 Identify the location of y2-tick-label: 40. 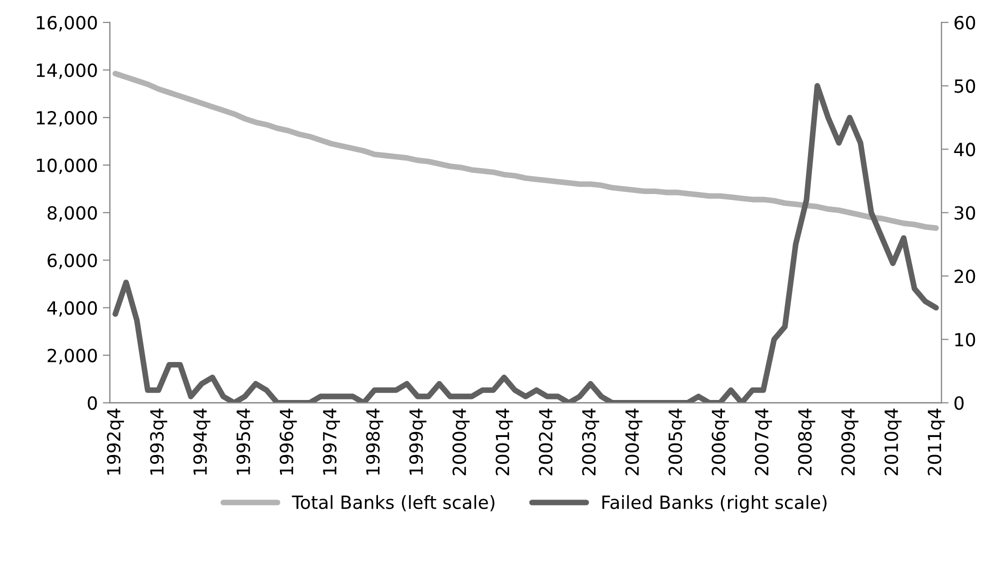
(965, 149).